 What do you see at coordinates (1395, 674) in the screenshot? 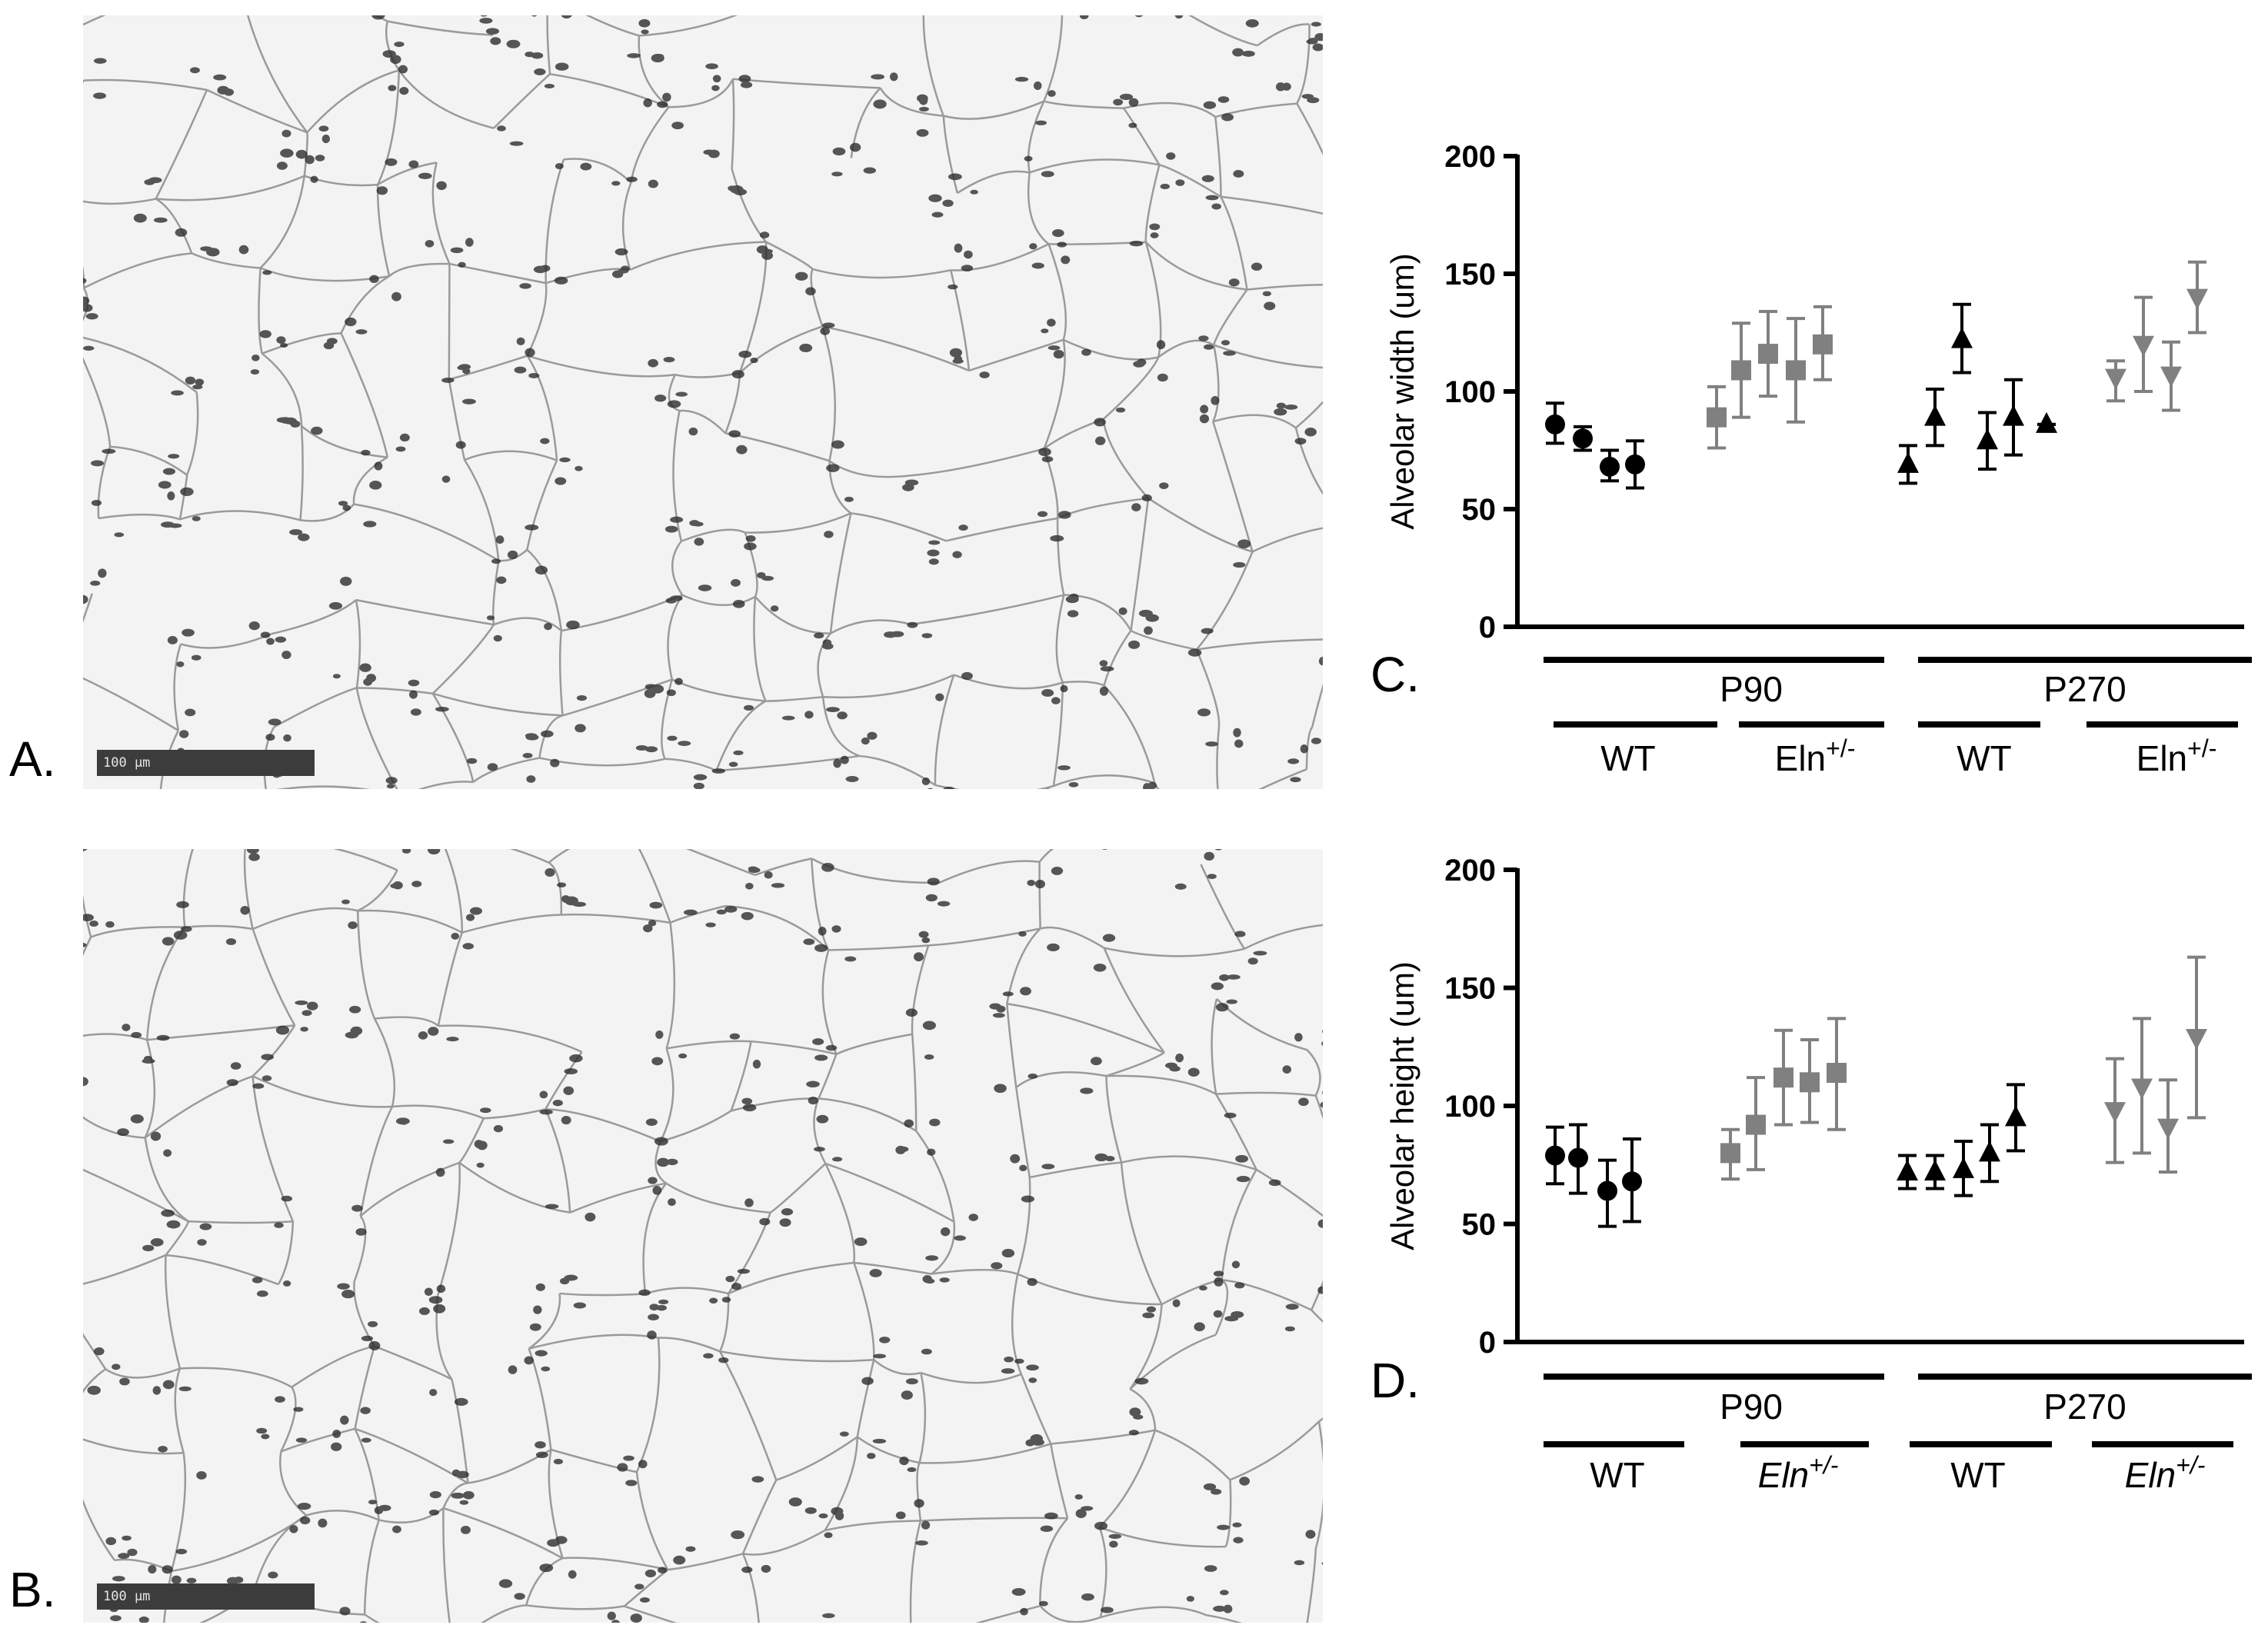
I see `panel-label-c: C.` at bounding box center [1395, 674].